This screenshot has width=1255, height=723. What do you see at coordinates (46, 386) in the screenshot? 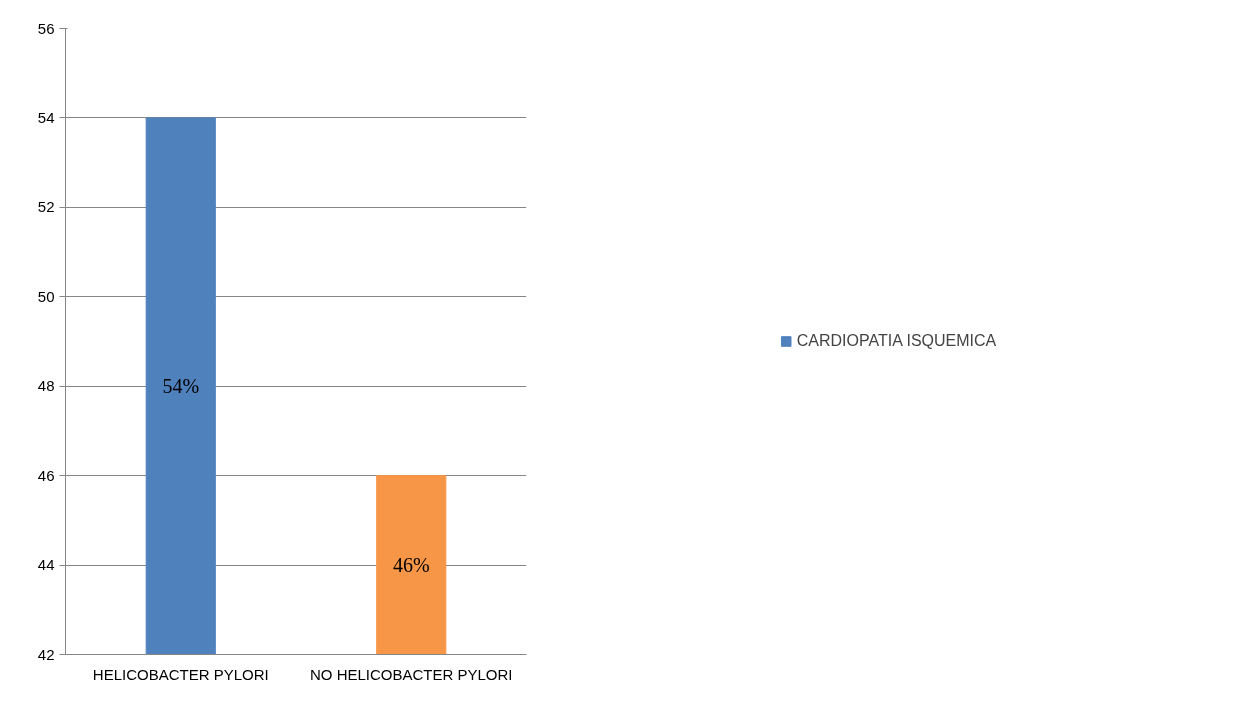
I see `y-tick-label: 48` at bounding box center [46, 386].